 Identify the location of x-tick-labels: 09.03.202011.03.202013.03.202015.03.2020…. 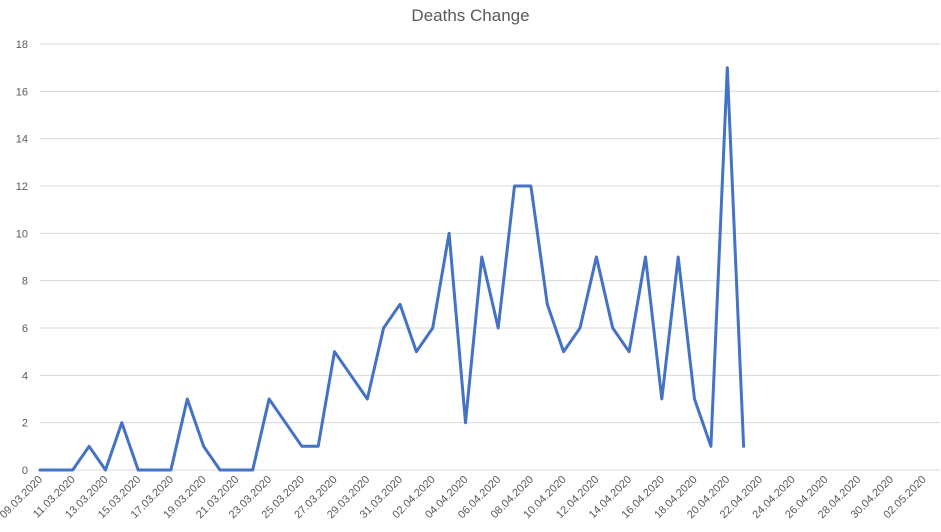
(464, 497).